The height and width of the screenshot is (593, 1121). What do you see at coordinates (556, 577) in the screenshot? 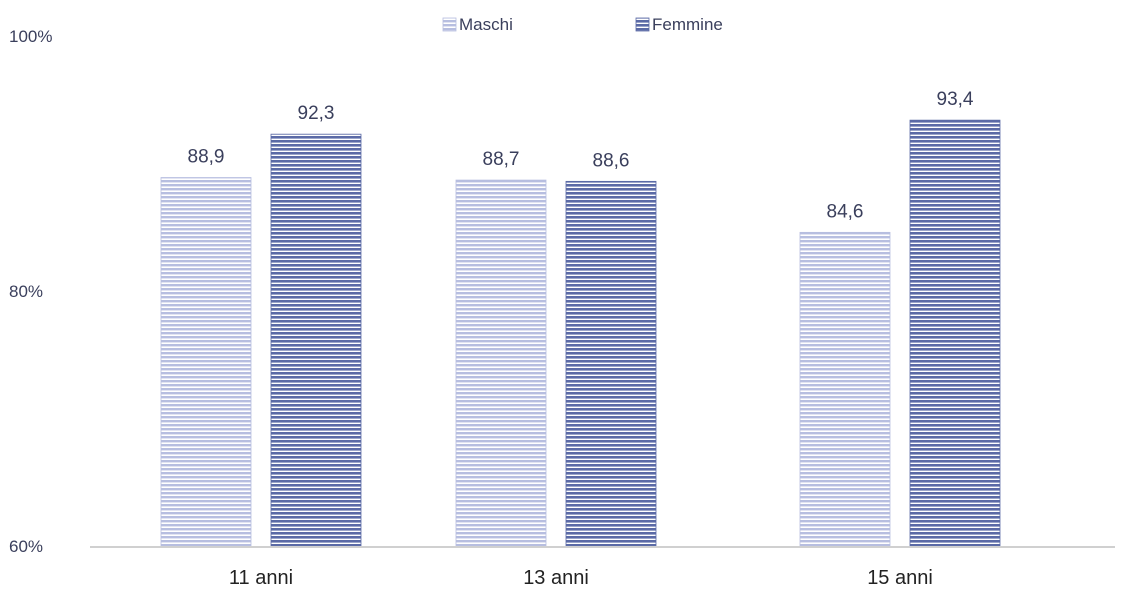
I see `x-tick-label: 13 anni` at bounding box center [556, 577].